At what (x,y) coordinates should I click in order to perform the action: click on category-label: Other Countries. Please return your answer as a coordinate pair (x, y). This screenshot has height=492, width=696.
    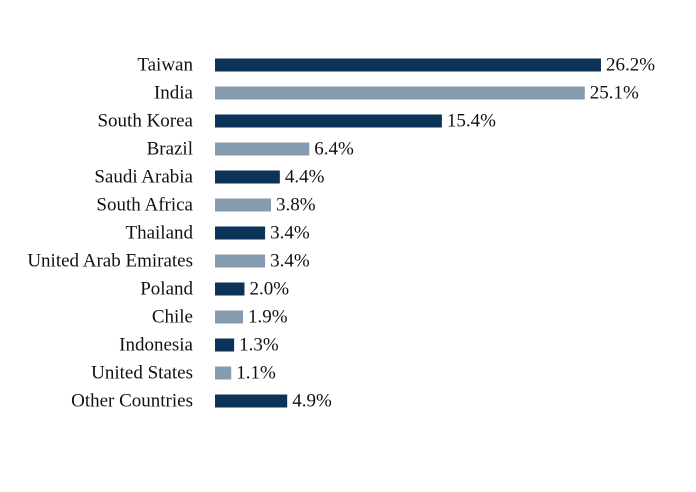
    Looking at the image, I should click on (132, 401).